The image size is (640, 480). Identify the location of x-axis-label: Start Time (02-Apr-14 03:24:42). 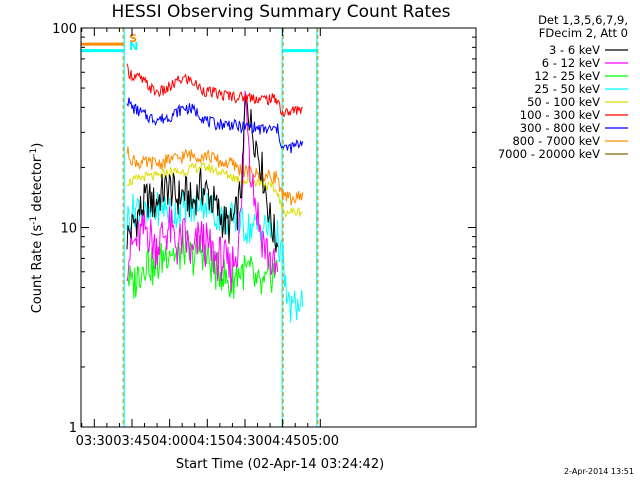
(280, 464).